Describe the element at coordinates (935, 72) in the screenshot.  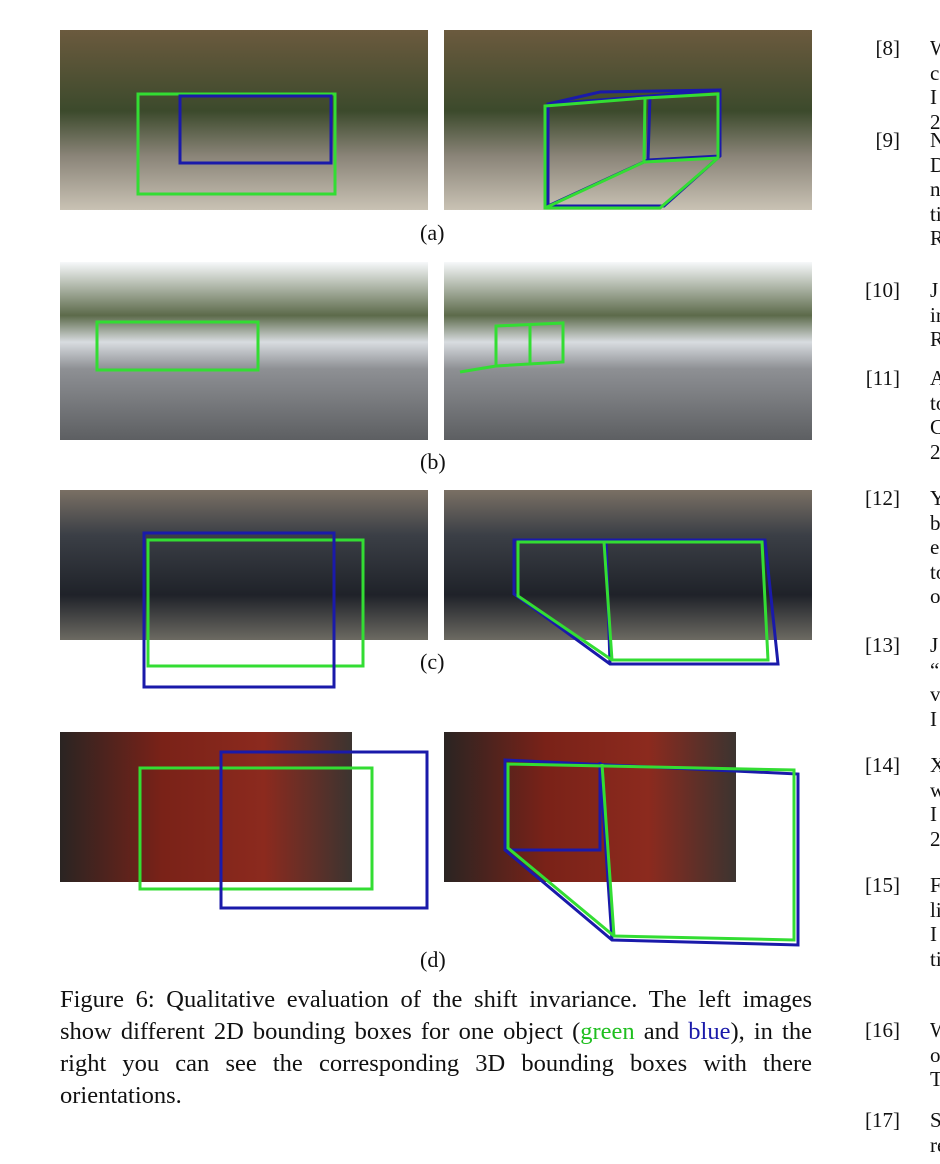
I see `reference-line: c` at that location.